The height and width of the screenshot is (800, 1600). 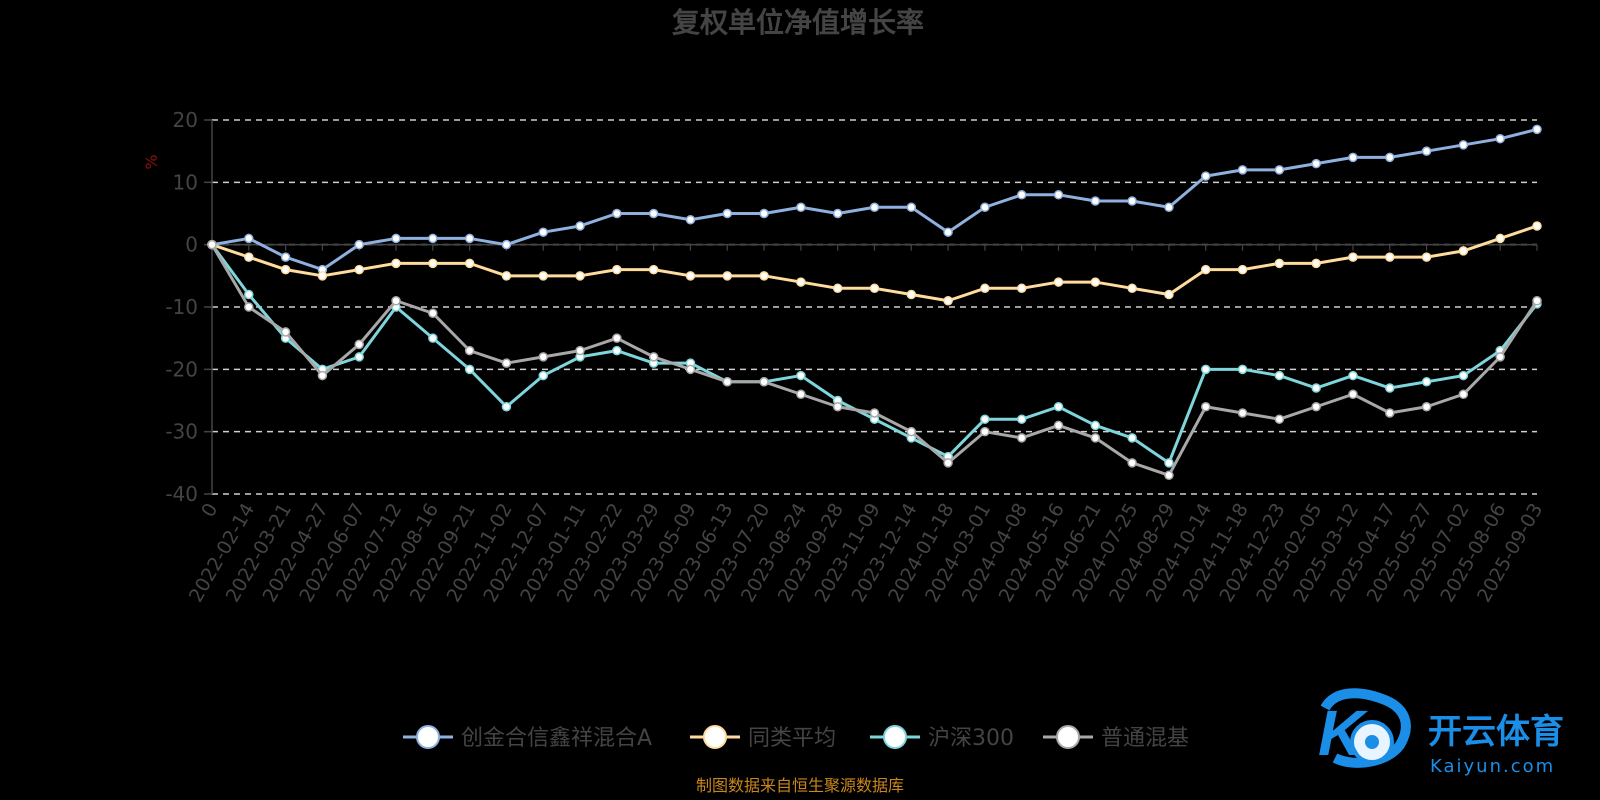 I want to click on legend-item: 沪深300, so click(x=942, y=738).